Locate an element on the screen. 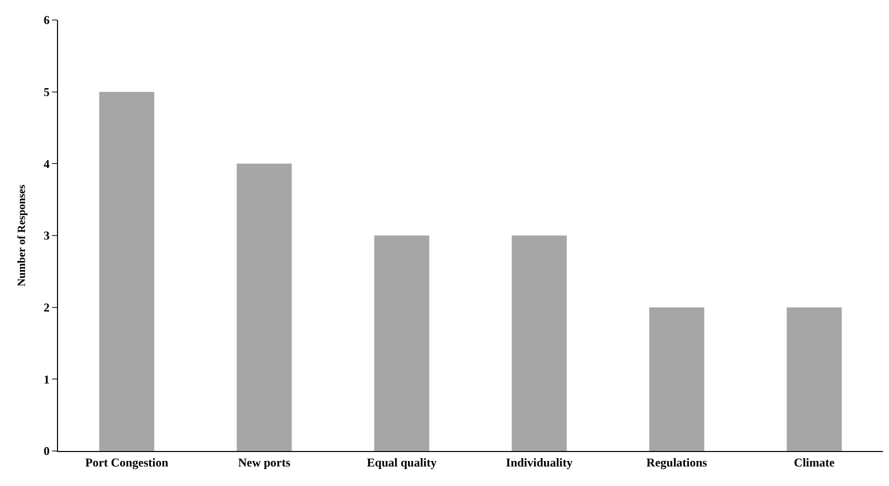 The width and height of the screenshot is (889, 486). y-tick-label: 4 is located at coordinates (47, 163).